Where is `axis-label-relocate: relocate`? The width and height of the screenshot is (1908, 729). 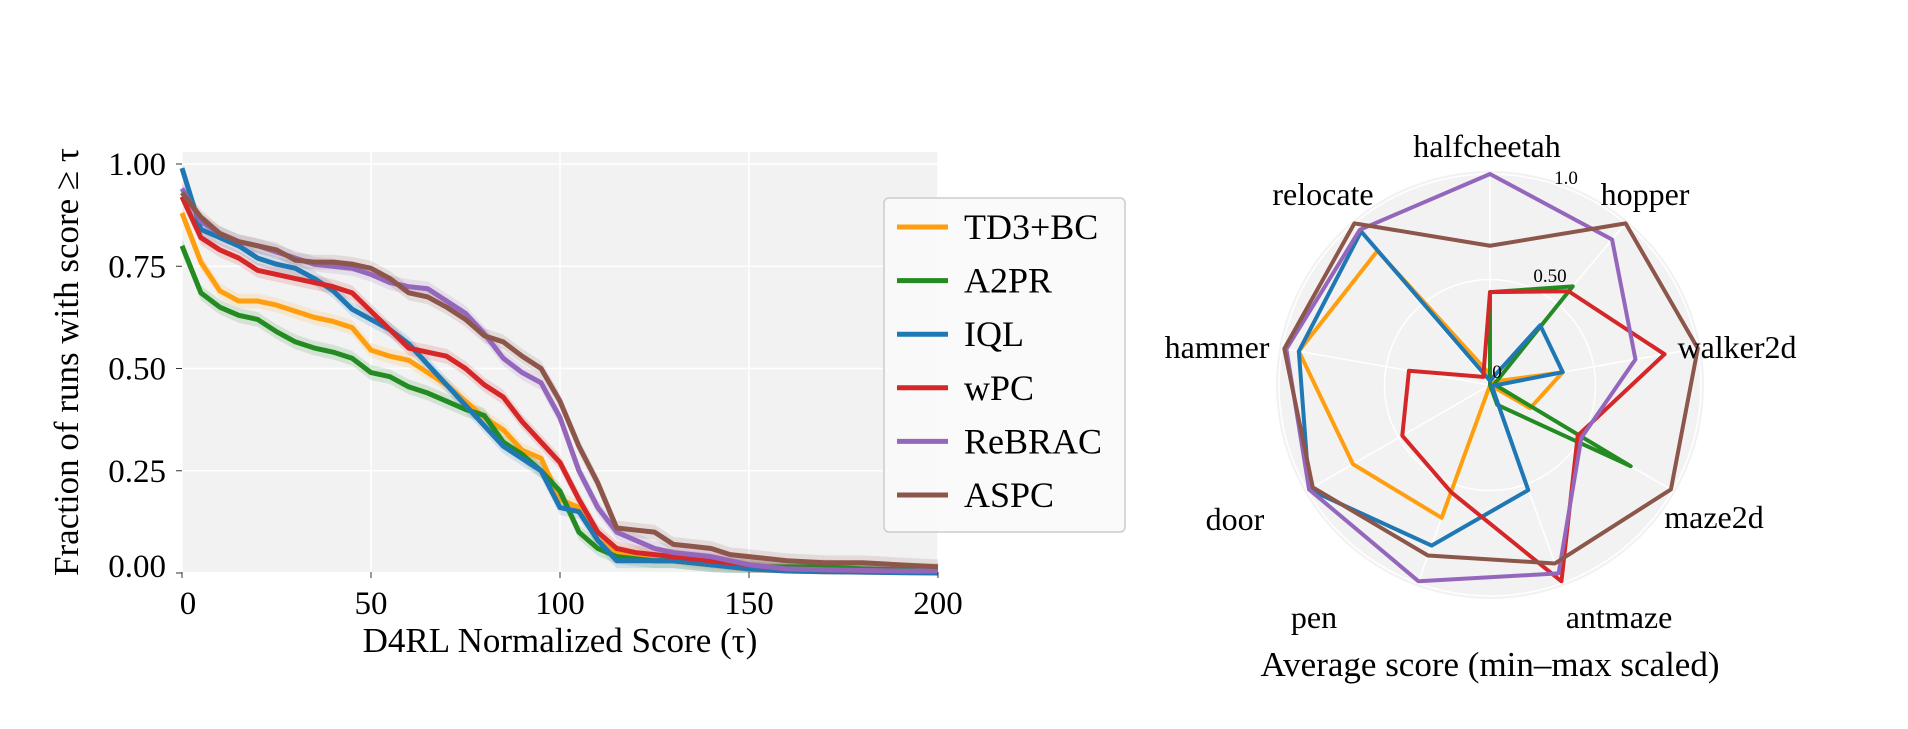 axis-label-relocate: relocate is located at coordinates (1322, 194).